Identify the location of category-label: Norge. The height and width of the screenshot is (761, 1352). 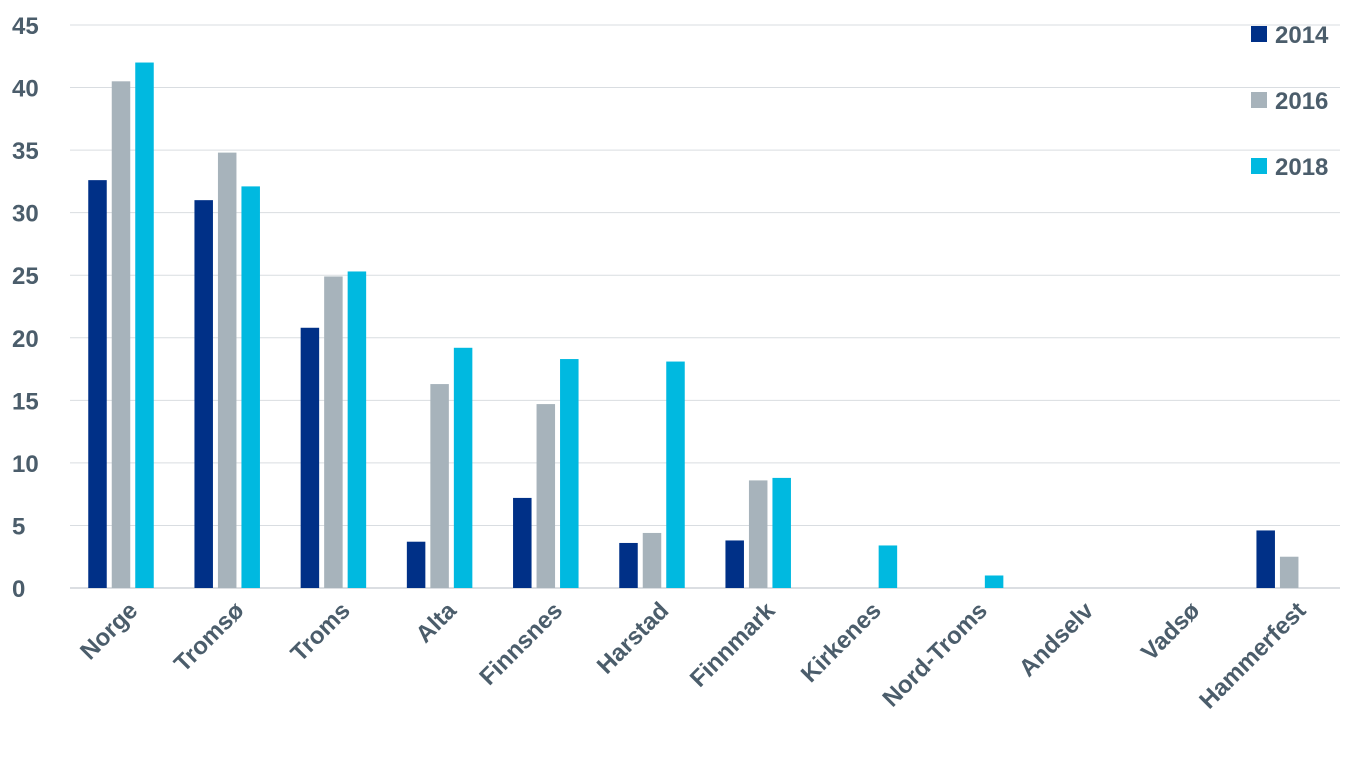
(109, 631).